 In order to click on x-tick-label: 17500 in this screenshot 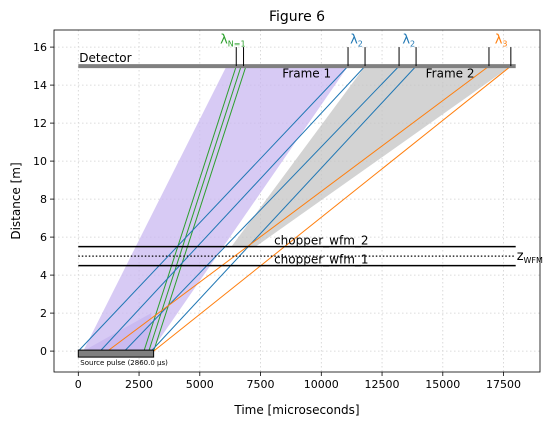, I will do `click(503, 384)`.